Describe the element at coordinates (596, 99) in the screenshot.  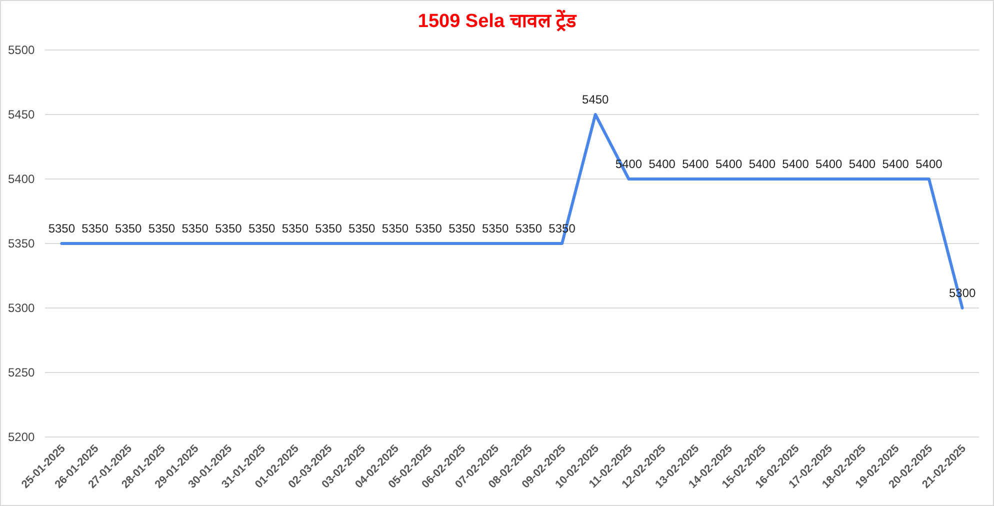
I see `data-label: 5450` at that location.